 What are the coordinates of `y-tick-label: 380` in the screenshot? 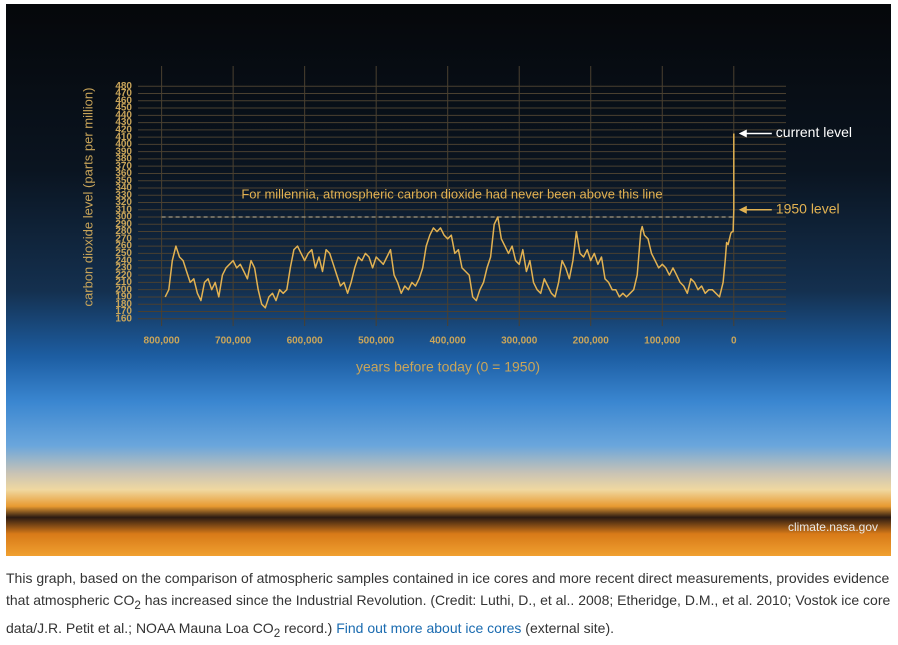 It's located at (123, 159).